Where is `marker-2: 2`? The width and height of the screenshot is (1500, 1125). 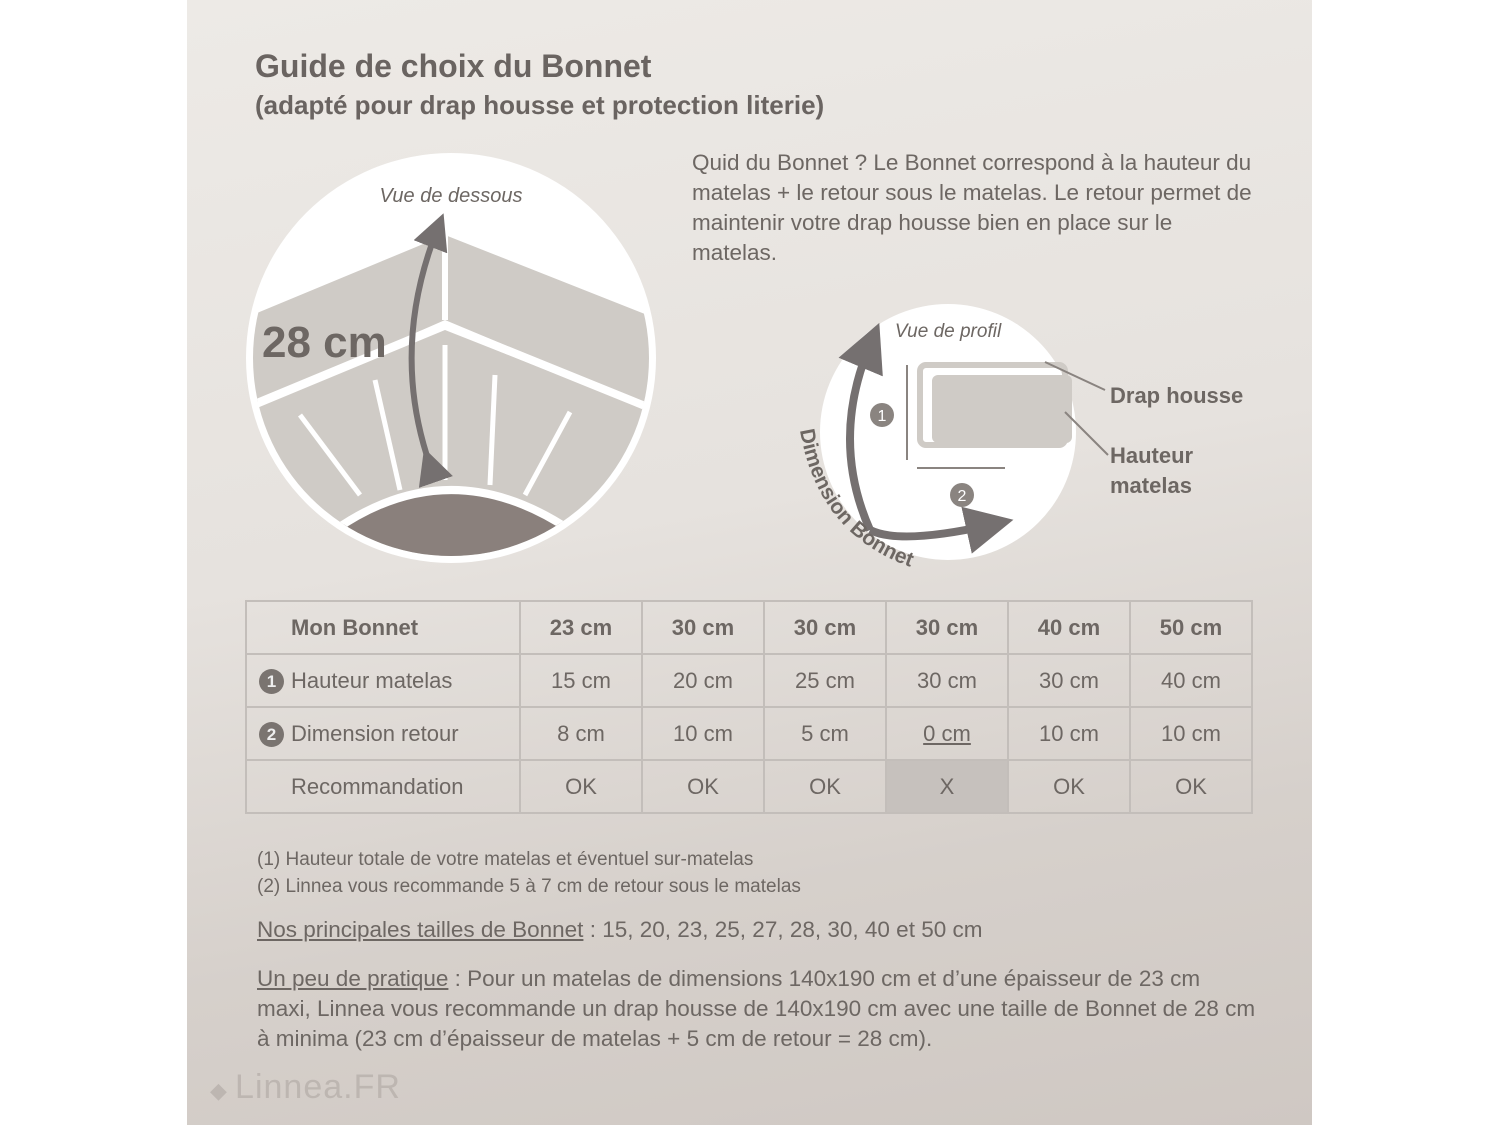 marker-2: 2 is located at coordinates (962, 496).